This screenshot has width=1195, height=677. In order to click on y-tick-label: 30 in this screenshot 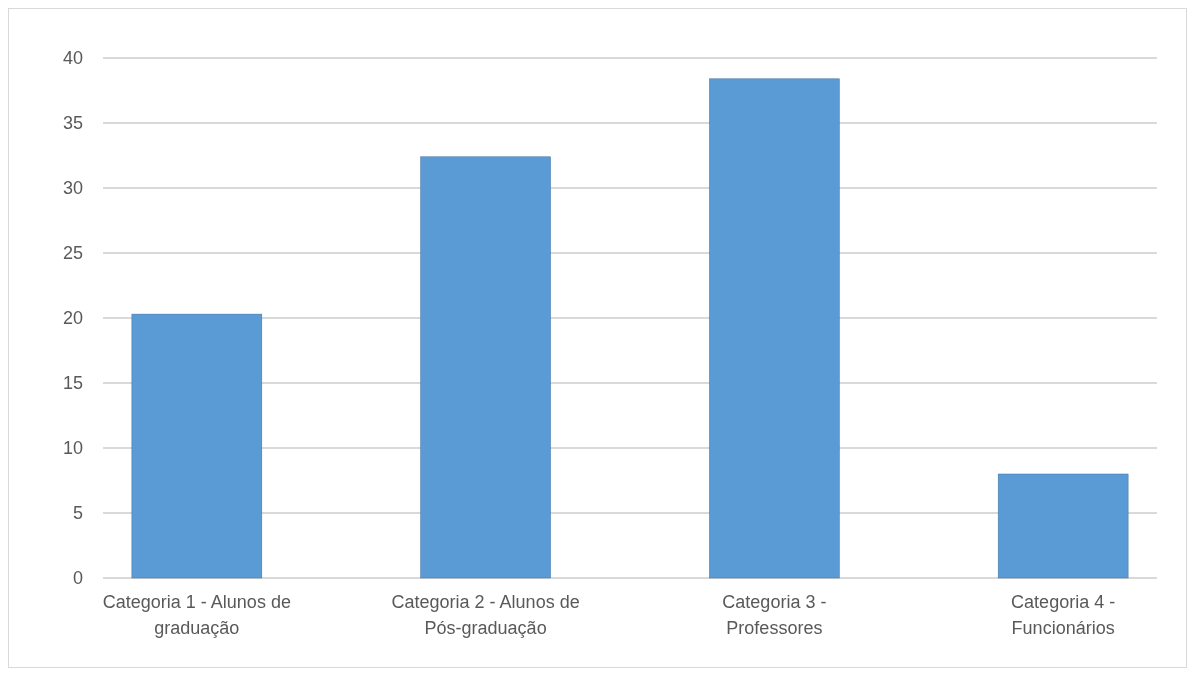, I will do `click(72, 188)`.